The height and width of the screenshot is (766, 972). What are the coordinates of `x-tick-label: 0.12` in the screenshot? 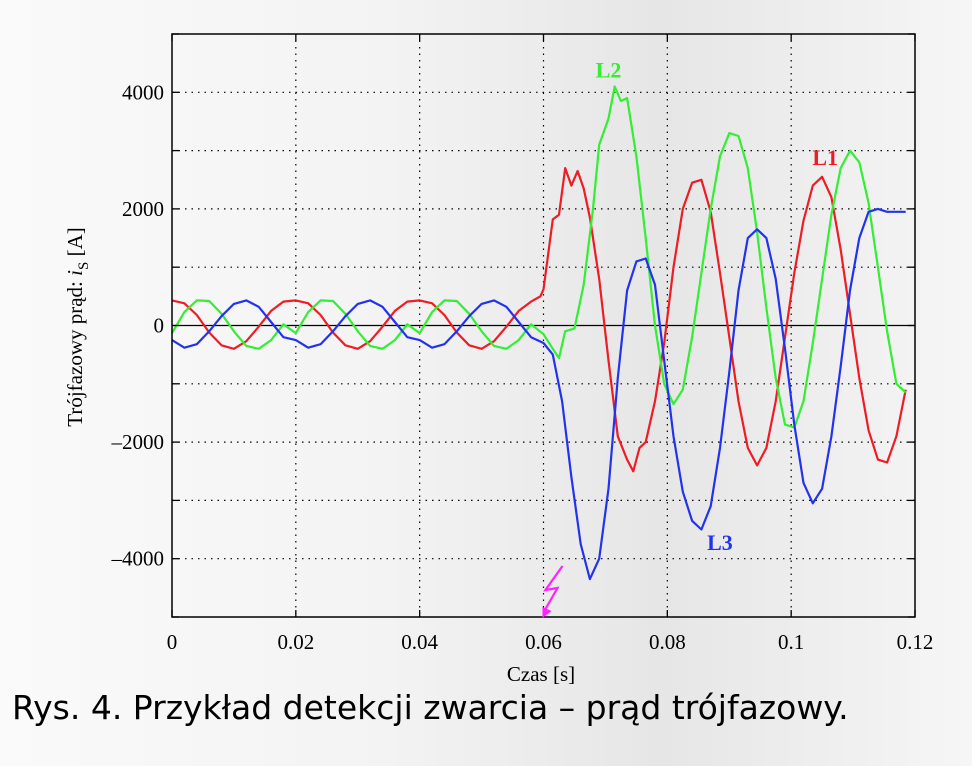 It's located at (915, 642).